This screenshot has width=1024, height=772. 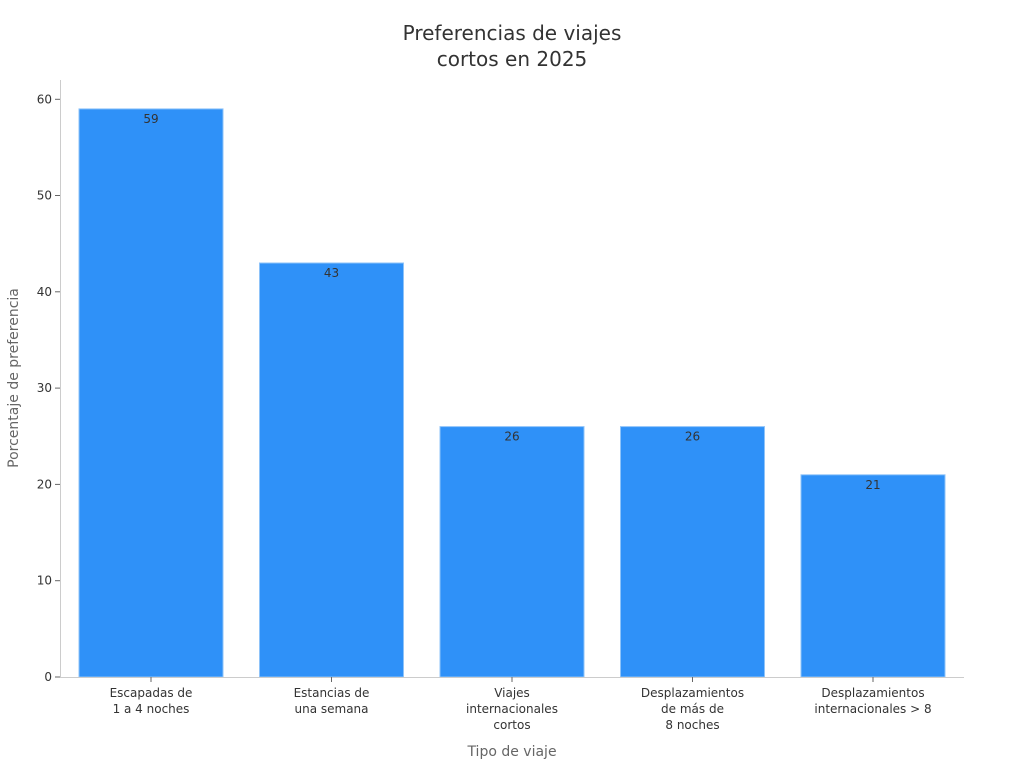 What do you see at coordinates (692, 437) in the screenshot?
I see `data-label-3: 26` at bounding box center [692, 437].